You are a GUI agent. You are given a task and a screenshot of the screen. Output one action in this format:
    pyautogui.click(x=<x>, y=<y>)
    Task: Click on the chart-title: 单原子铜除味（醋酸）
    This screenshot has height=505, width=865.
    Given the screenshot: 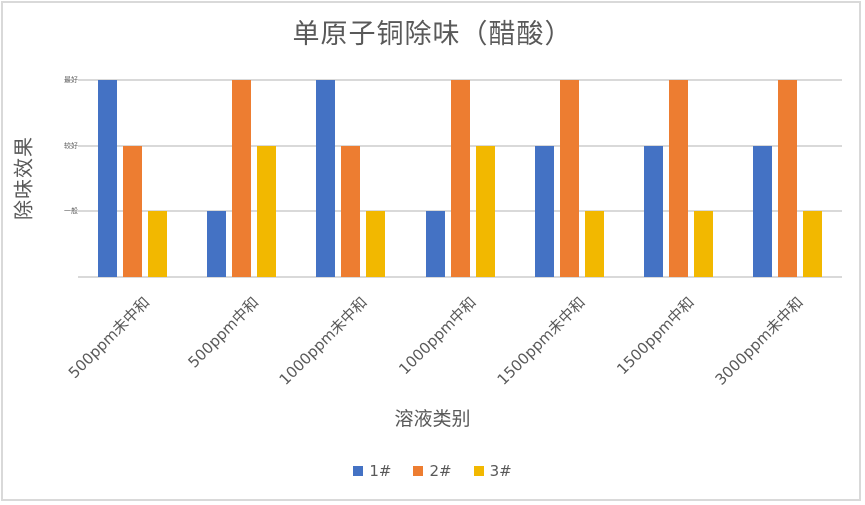 What is the action you would take?
    pyautogui.click(x=432, y=34)
    